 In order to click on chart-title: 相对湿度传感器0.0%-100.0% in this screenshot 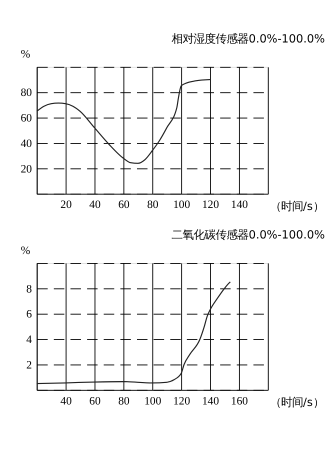, I will do `click(249, 38)`.